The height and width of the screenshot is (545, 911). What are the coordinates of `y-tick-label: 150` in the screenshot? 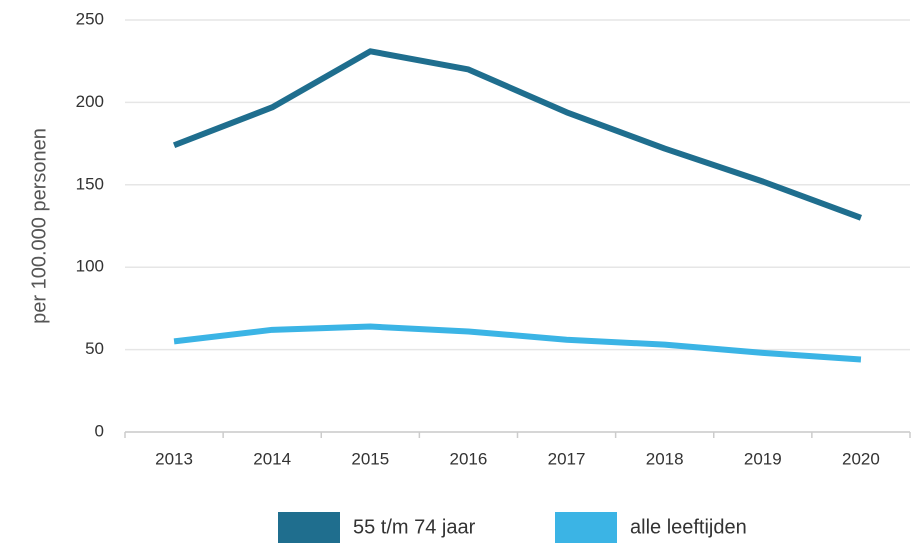 It's located at (90, 183).